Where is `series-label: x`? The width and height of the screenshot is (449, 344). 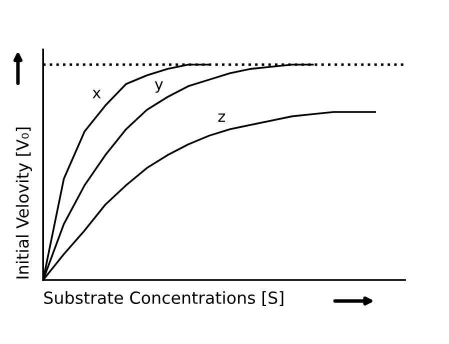 series-label: x is located at coordinates (96, 94).